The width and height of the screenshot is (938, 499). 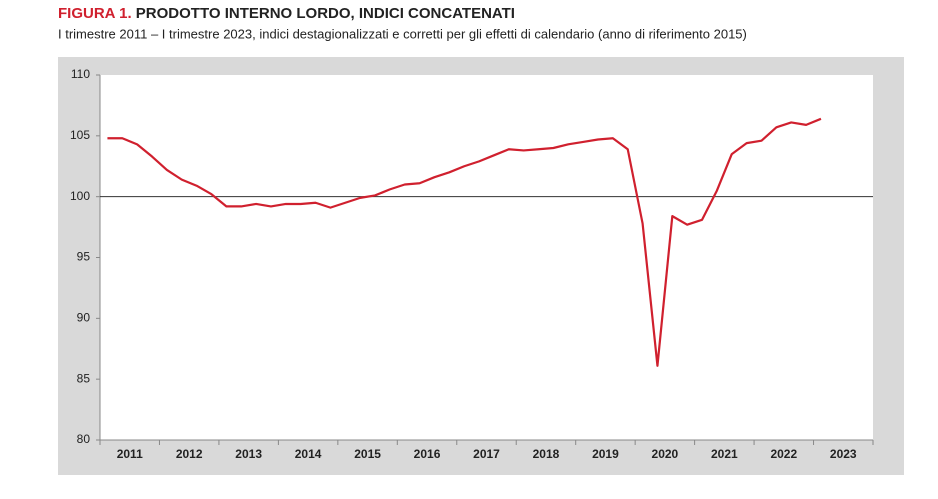 I want to click on x-tick-label: 2013, so click(x=248, y=454).